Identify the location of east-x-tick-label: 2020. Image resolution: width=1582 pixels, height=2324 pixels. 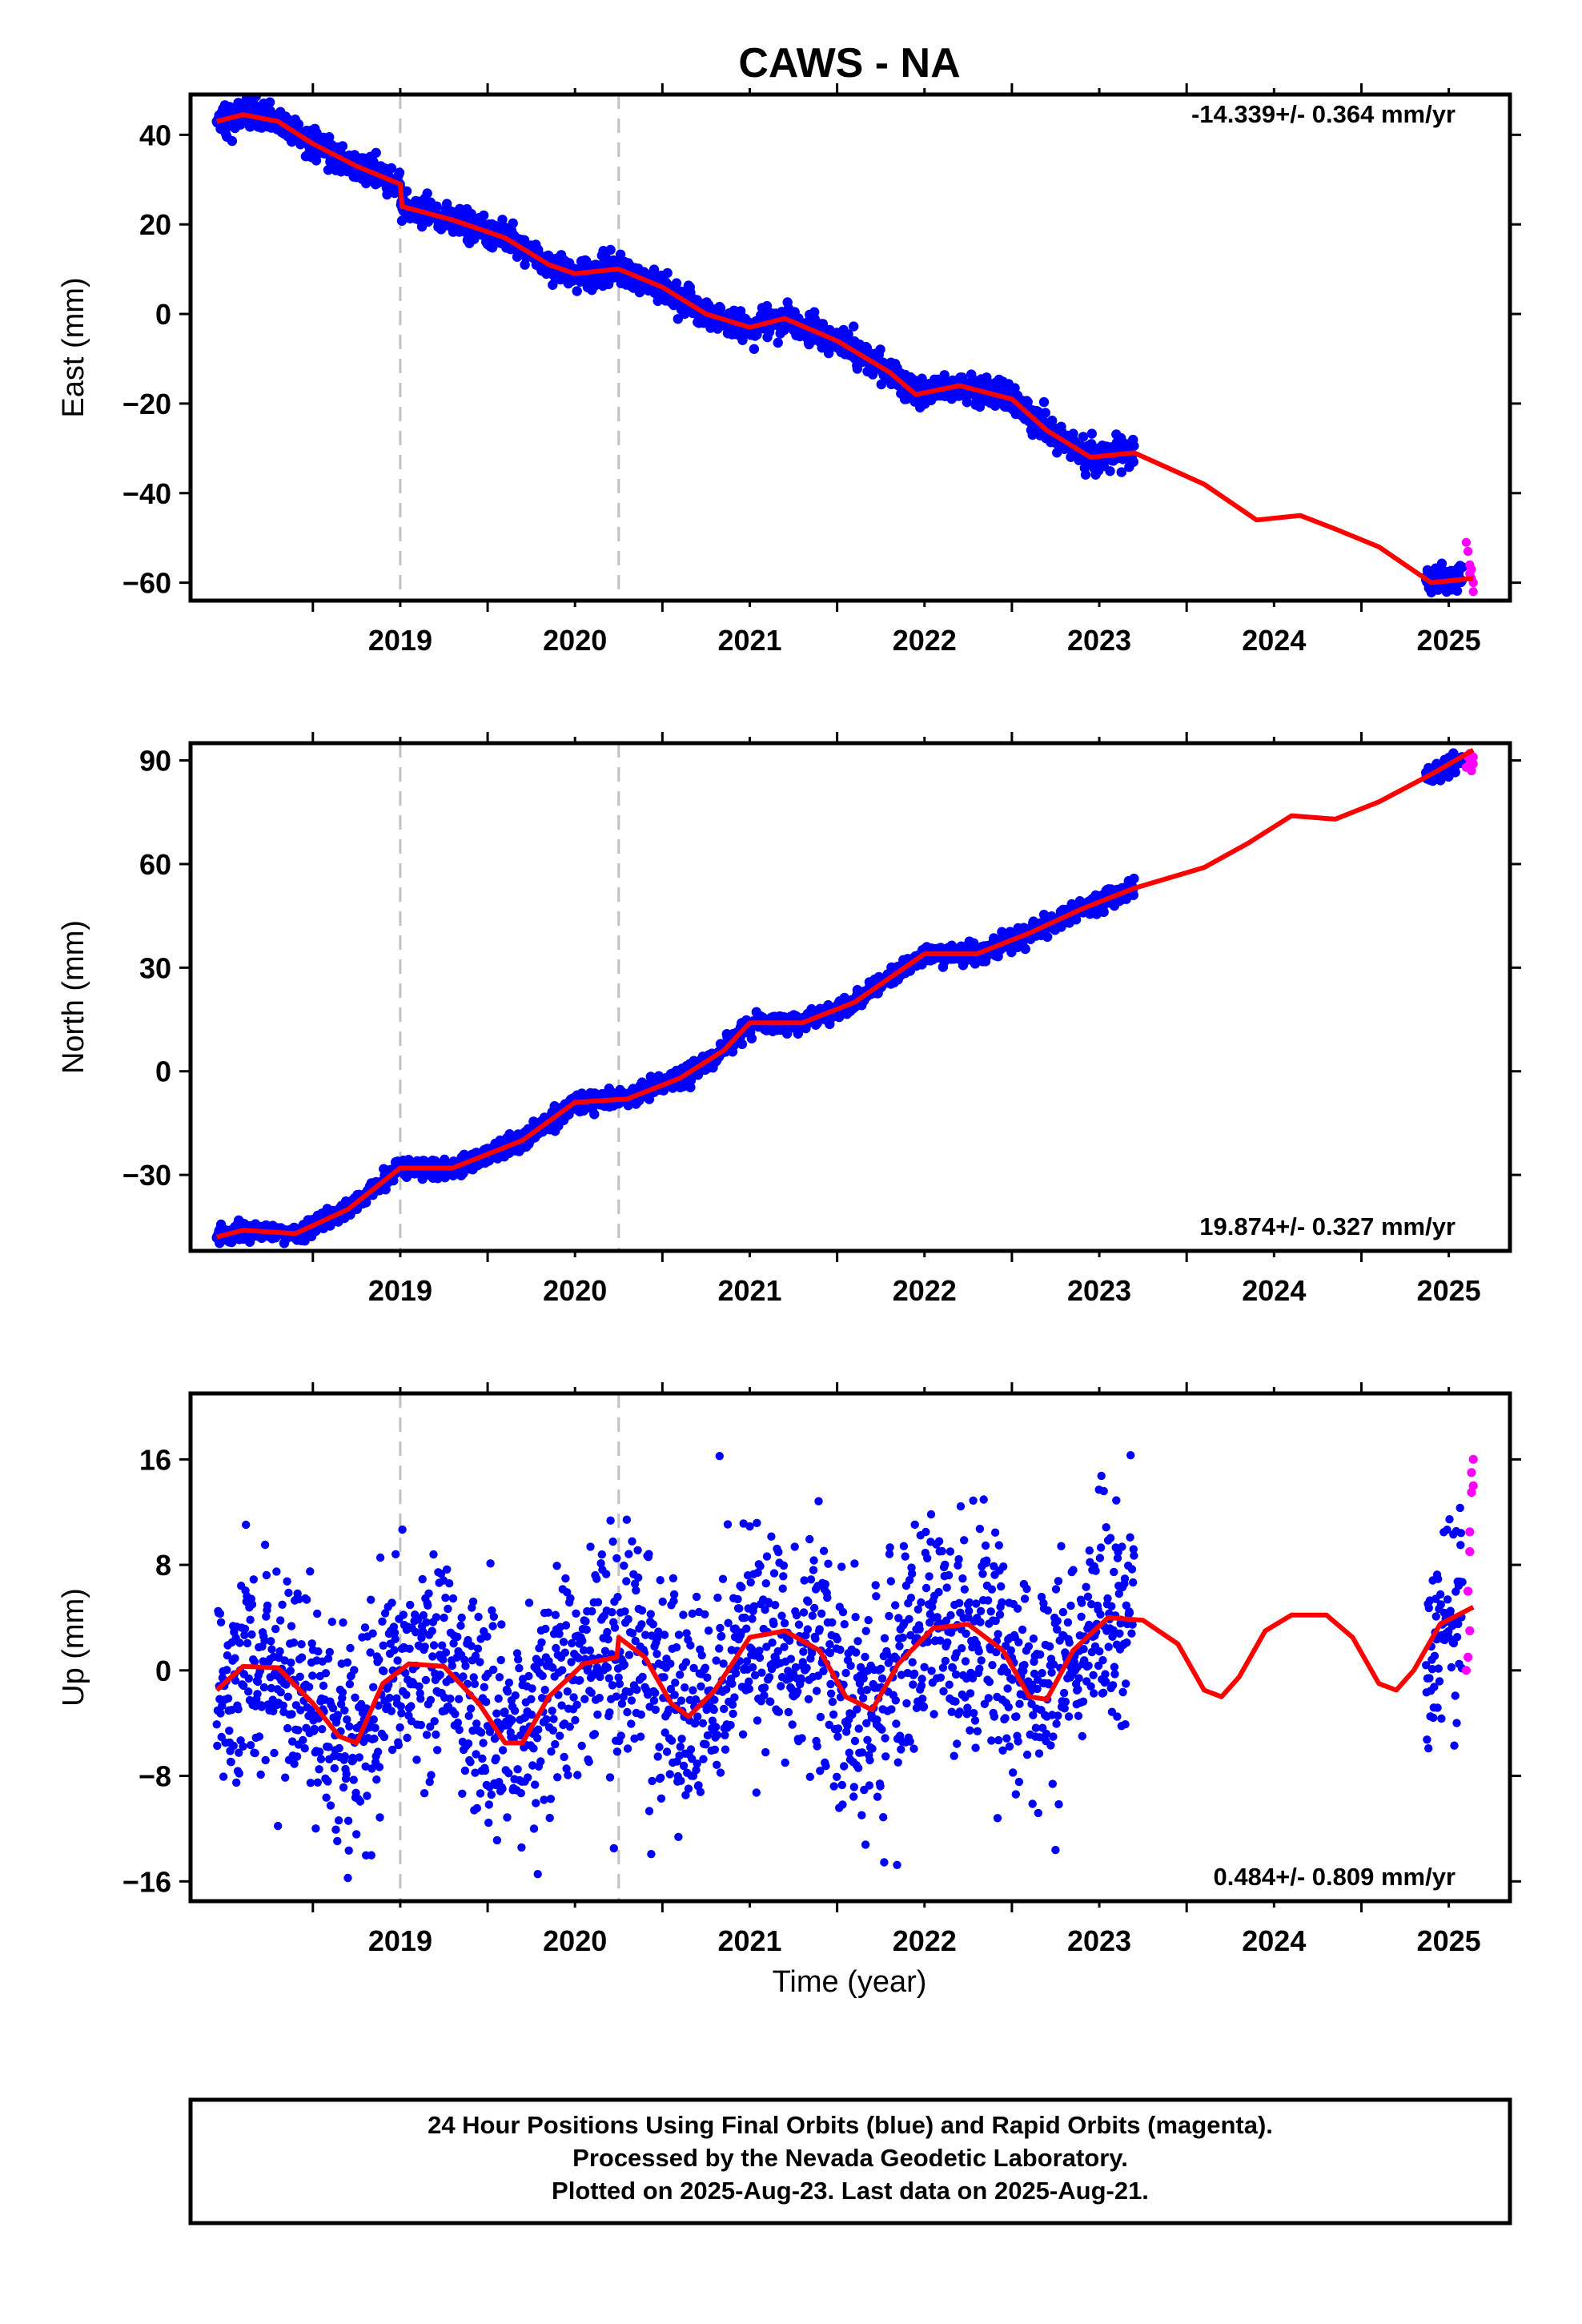
(575, 640).